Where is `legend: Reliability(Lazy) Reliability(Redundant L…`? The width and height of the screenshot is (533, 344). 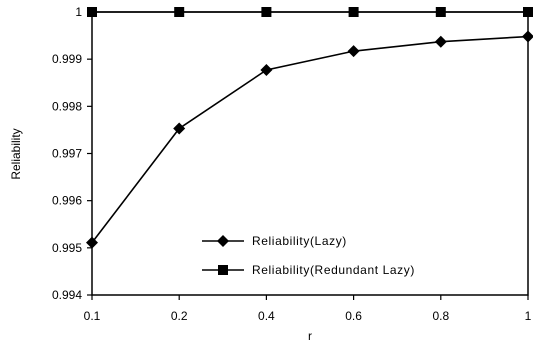 legend: Reliability(Lazy) Reliability(Redundant L… is located at coordinates (308, 255).